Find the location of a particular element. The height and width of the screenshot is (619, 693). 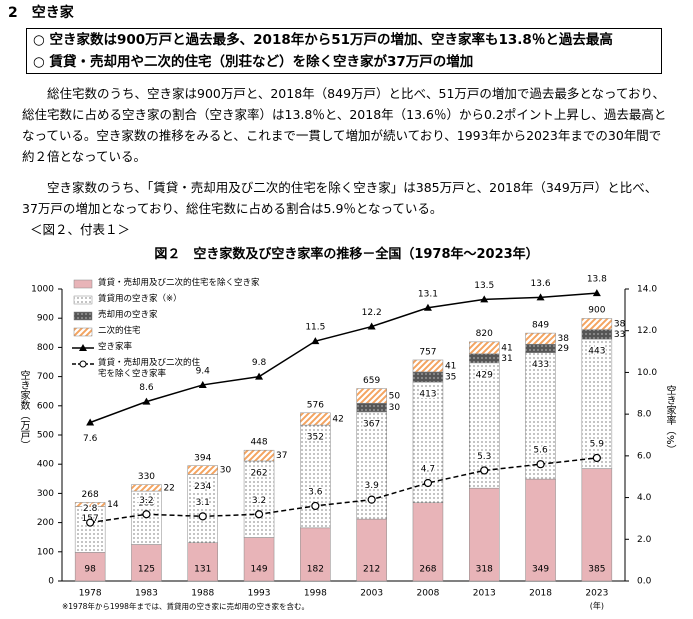

legend-label: 売却用の空き家 is located at coordinates (128, 315).